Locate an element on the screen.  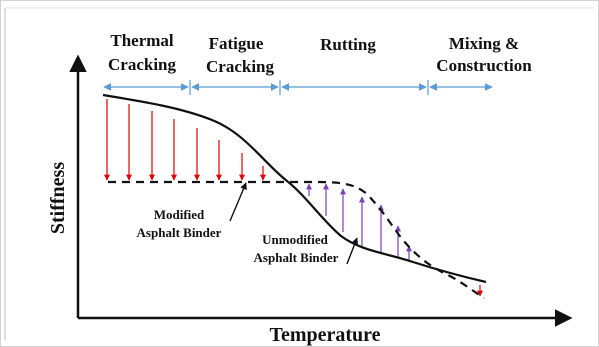
unmodified-binder-pointer is located at coordinates (352, 251).